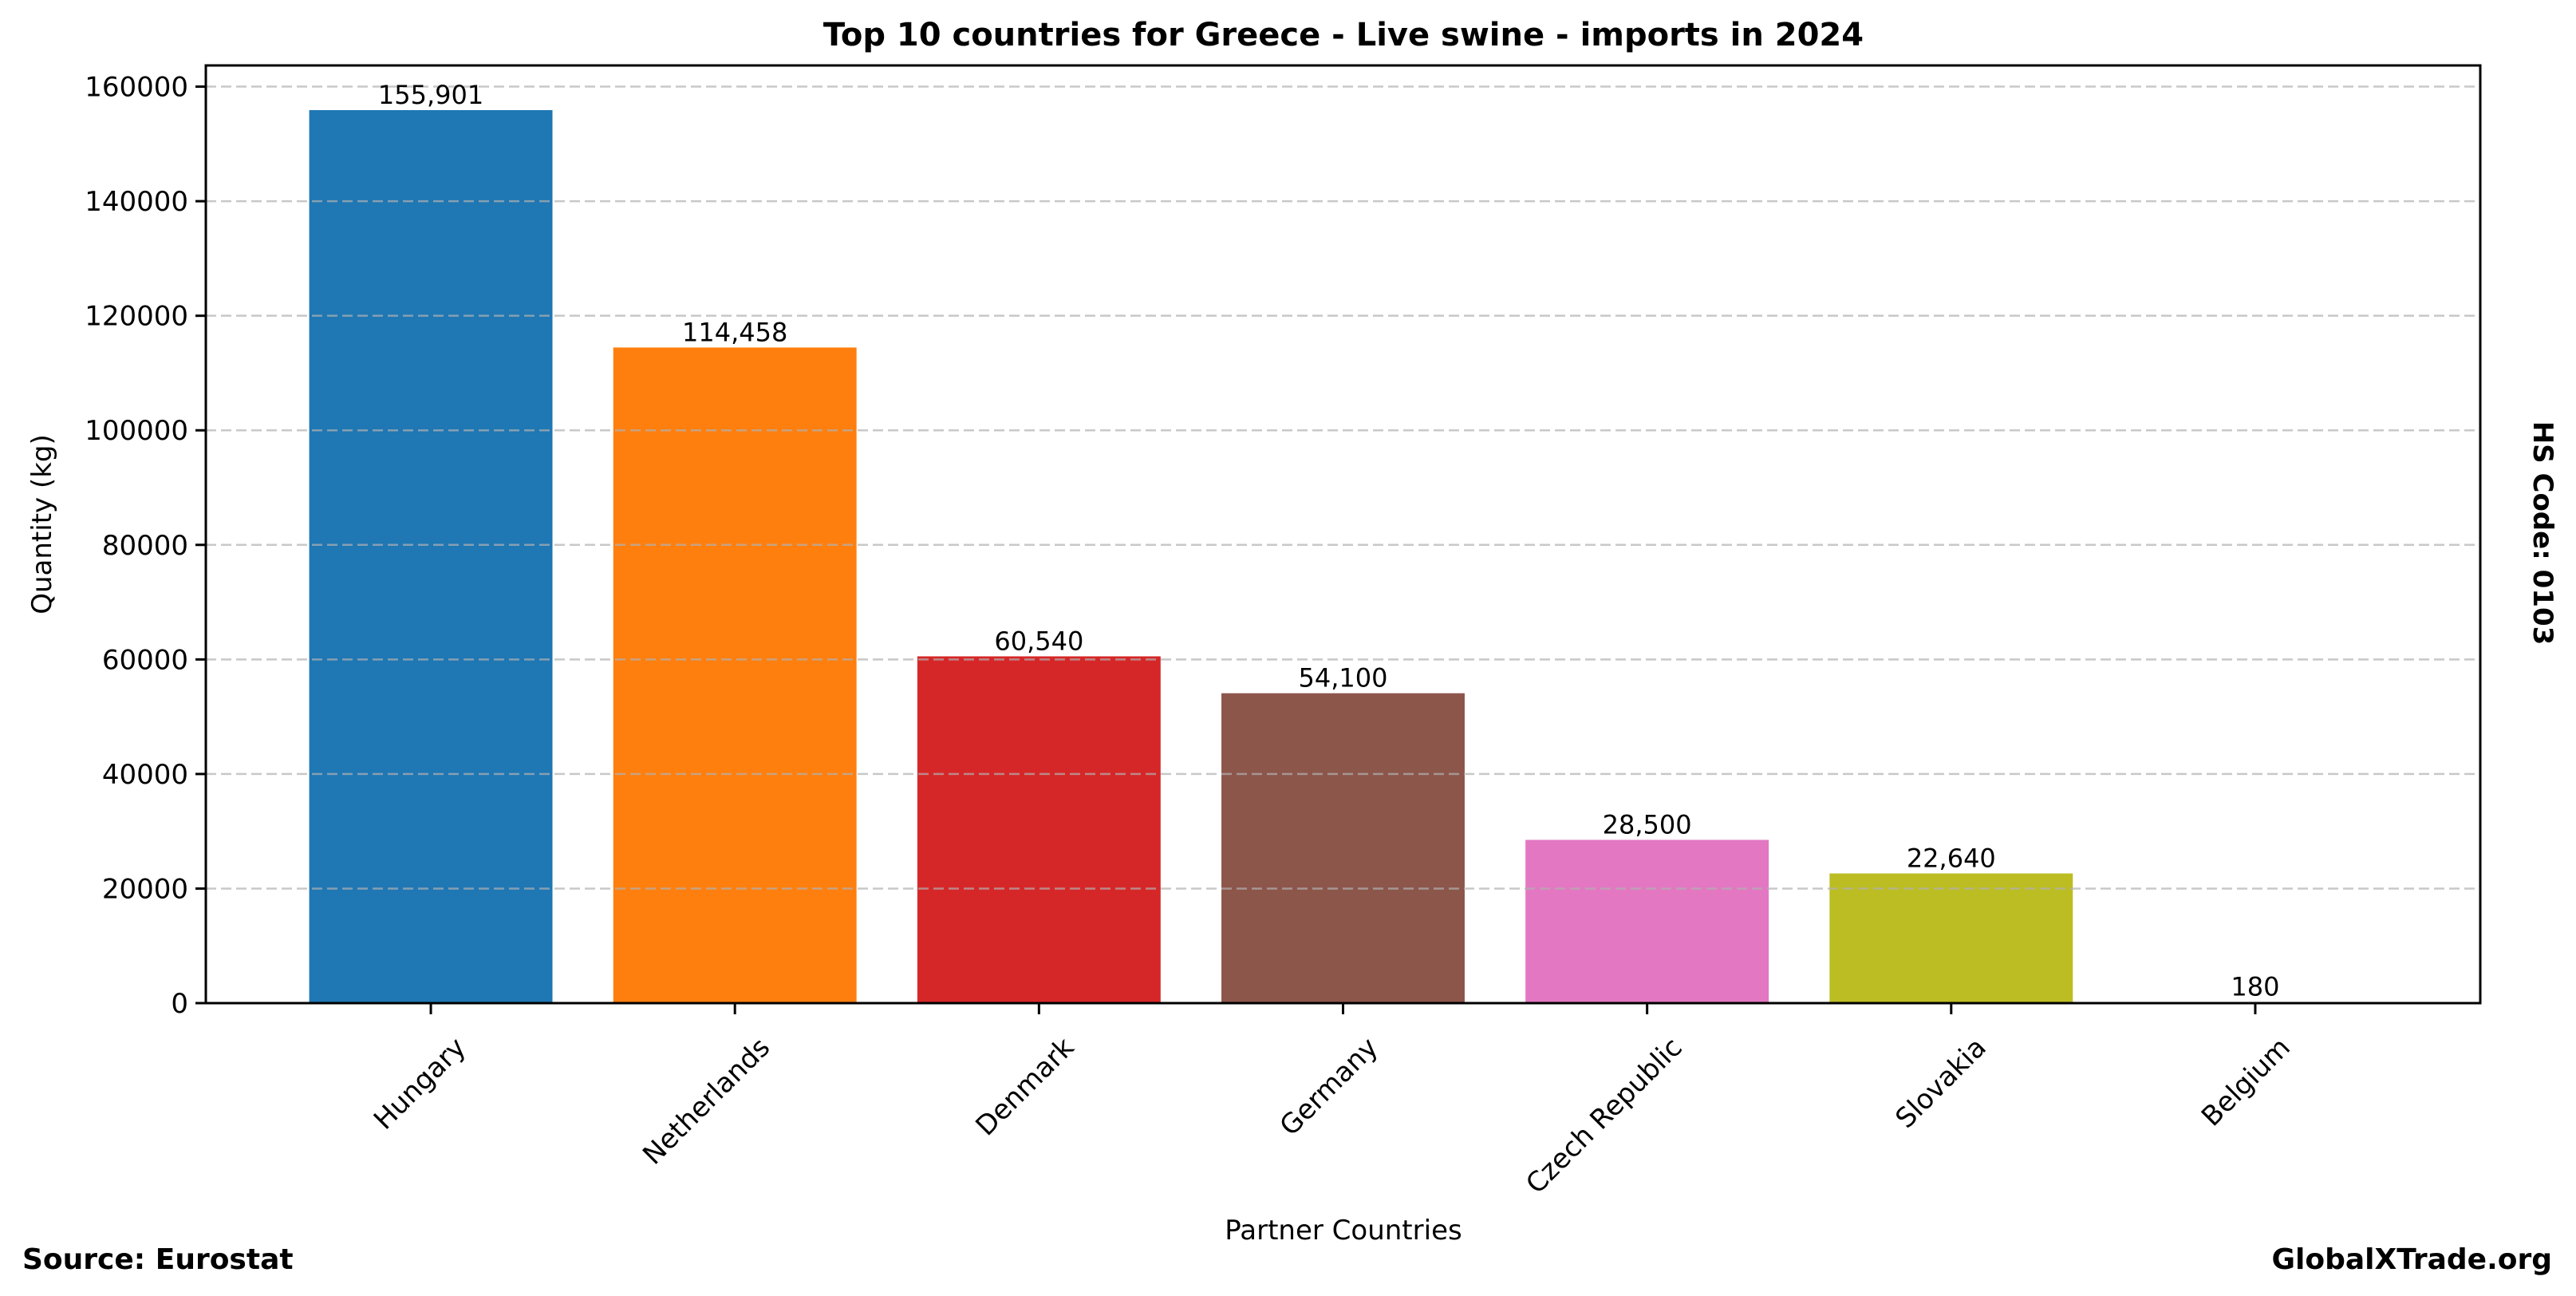 The width and height of the screenshot is (2576, 1296). What do you see at coordinates (735, 675) in the screenshot?
I see `bar-netherlands` at bounding box center [735, 675].